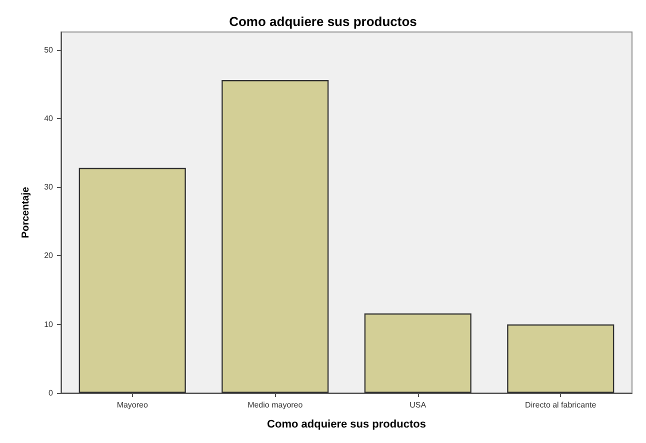  What do you see at coordinates (346, 424) in the screenshot?
I see `x-axis-title: Como adquiere sus productos` at bounding box center [346, 424].